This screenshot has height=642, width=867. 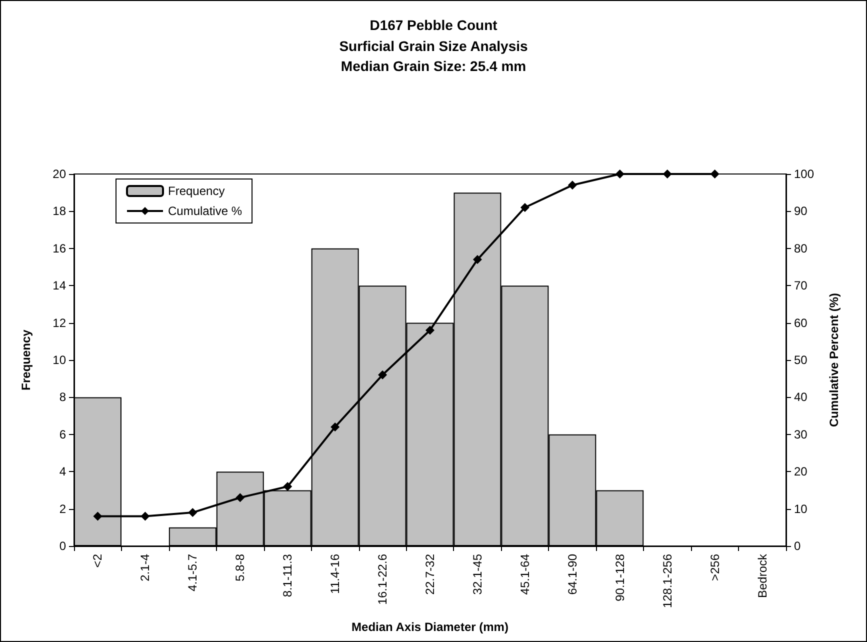 What do you see at coordinates (62, 546) in the screenshot?
I see `y-tick-label: 0` at bounding box center [62, 546].